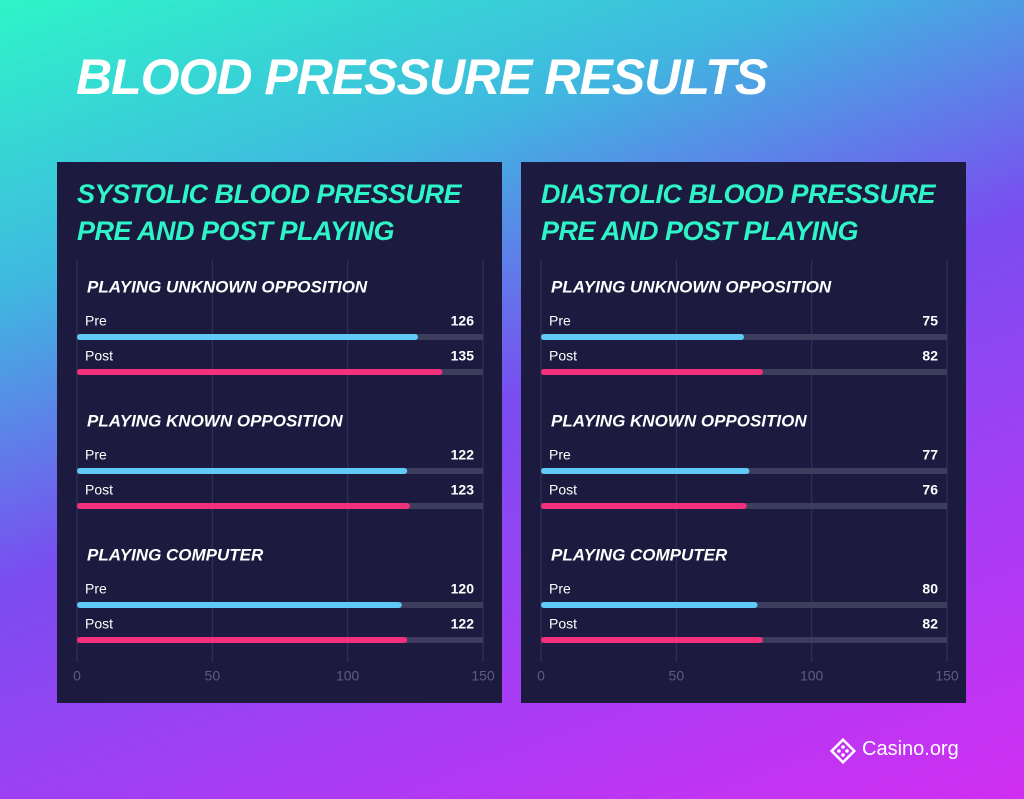  What do you see at coordinates (422, 77) in the screenshot?
I see `page-title: BLOOD PRESSURE RESULTS` at bounding box center [422, 77].